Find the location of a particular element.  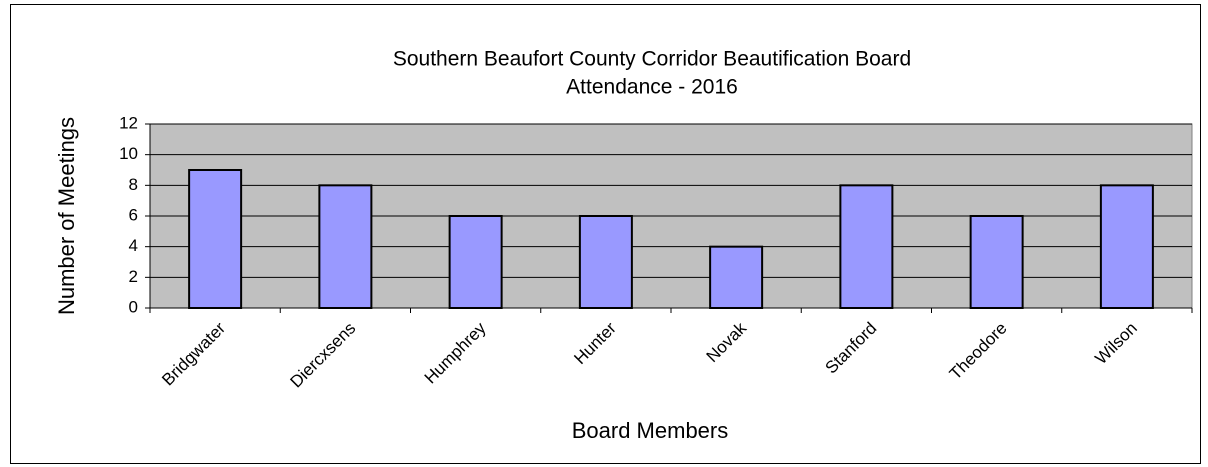

chart-subtitle: Attendance - 2016 is located at coordinates (652, 87).